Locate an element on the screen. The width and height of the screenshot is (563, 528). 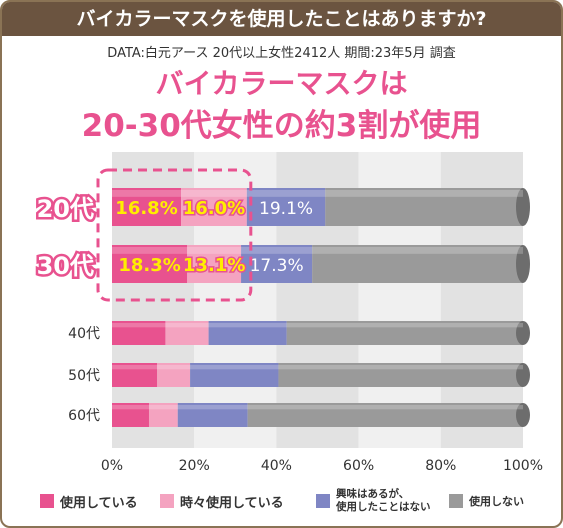
question-title: バイカラーマスクを使用したことはありますか? is located at coordinates (281, 19).